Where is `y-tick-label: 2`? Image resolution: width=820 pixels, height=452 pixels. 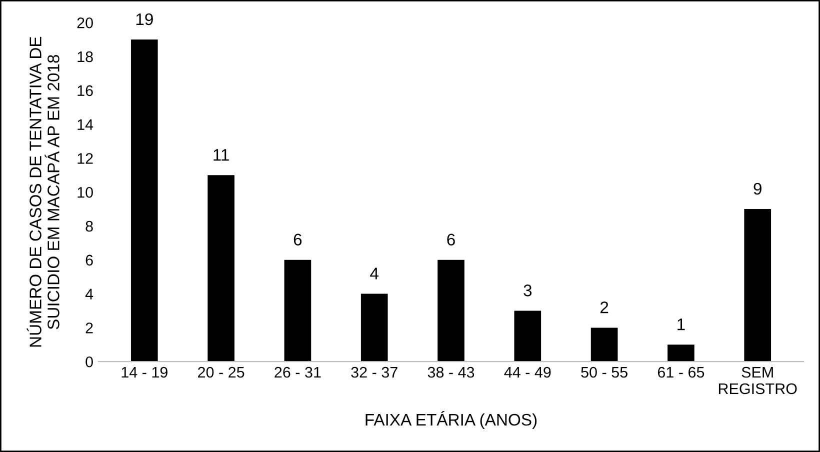
y-tick-label: 2 is located at coordinates (89, 328).